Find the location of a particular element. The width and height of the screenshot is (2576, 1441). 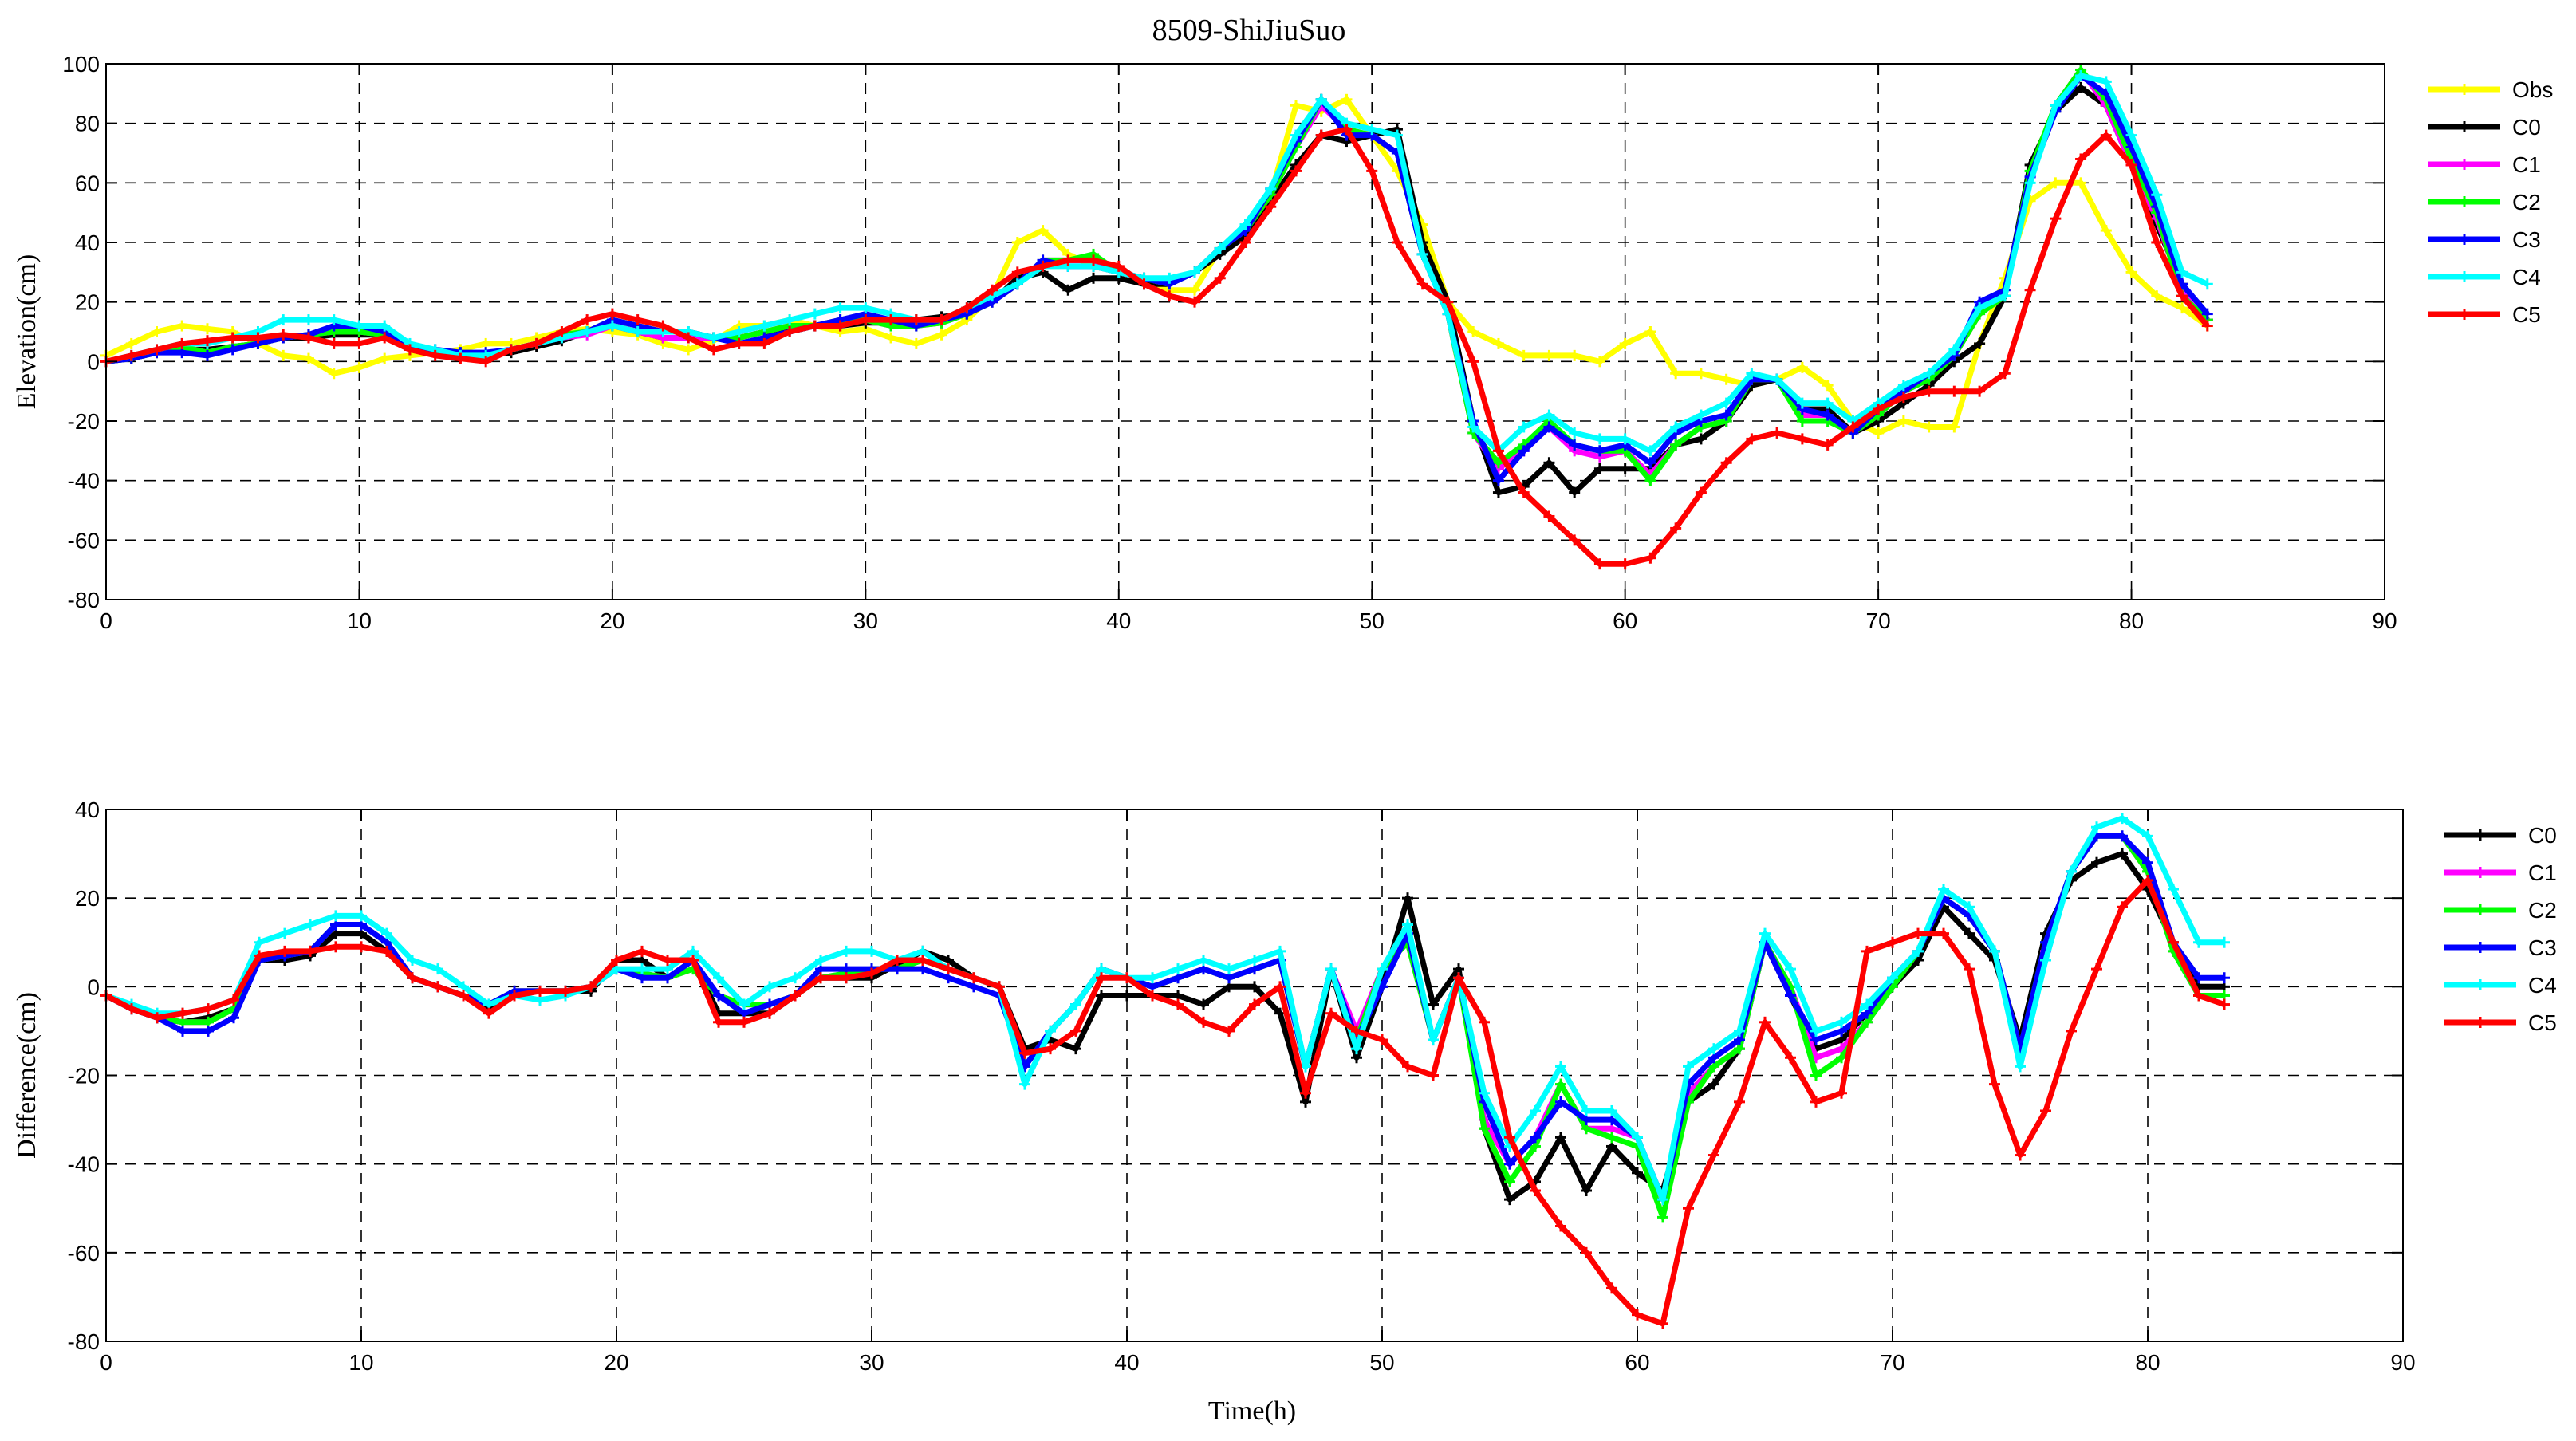

x-tick-label: 80 is located at coordinates (2147, 1362).